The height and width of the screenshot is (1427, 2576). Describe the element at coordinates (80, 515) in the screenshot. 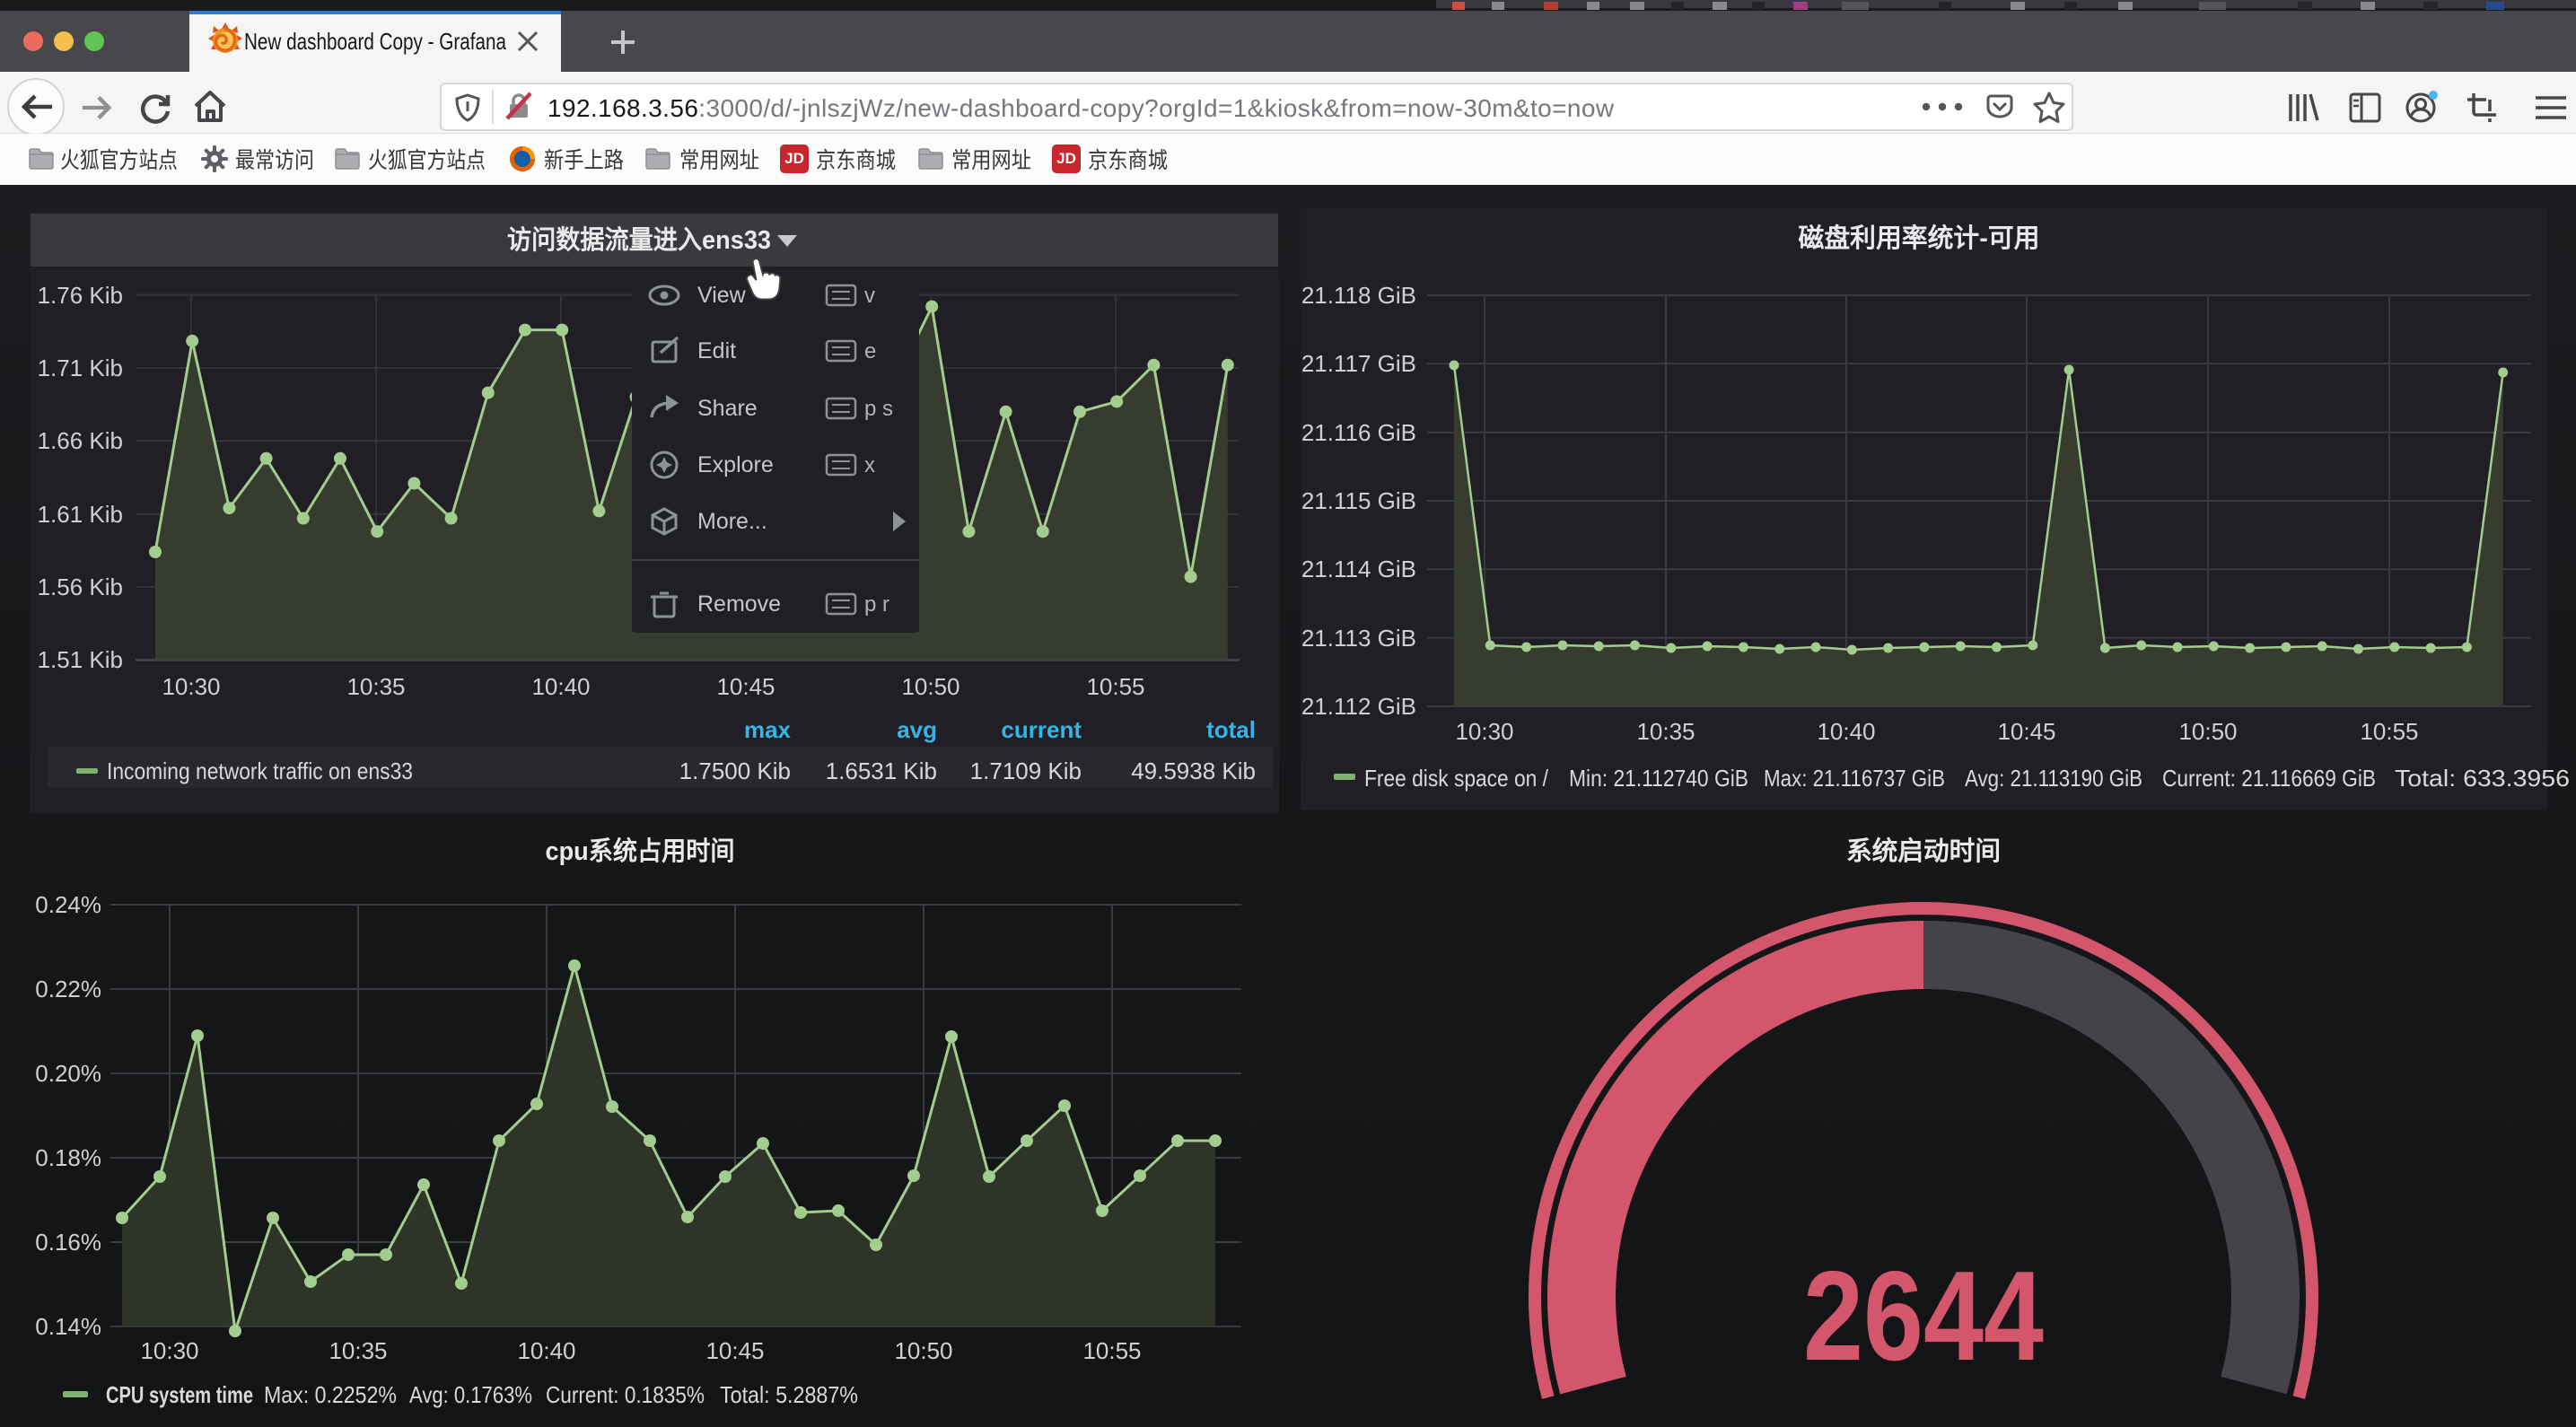

I see `svg-text: 1.61 Kib` at that location.